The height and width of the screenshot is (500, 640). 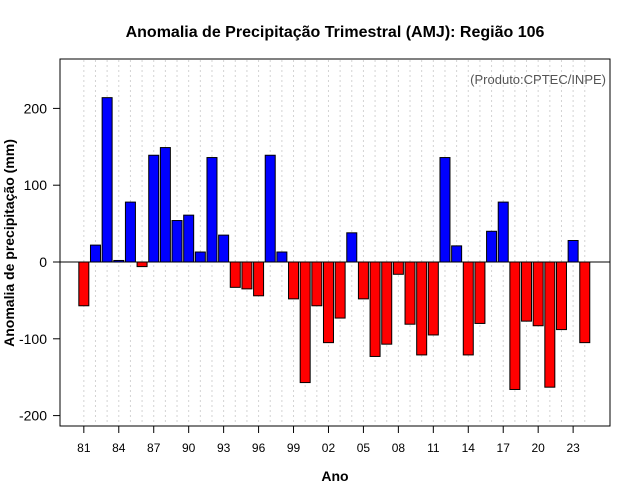 What do you see at coordinates (270, 208) in the screenshot?
I see `bar-1997` at bounding box center [270, 208].